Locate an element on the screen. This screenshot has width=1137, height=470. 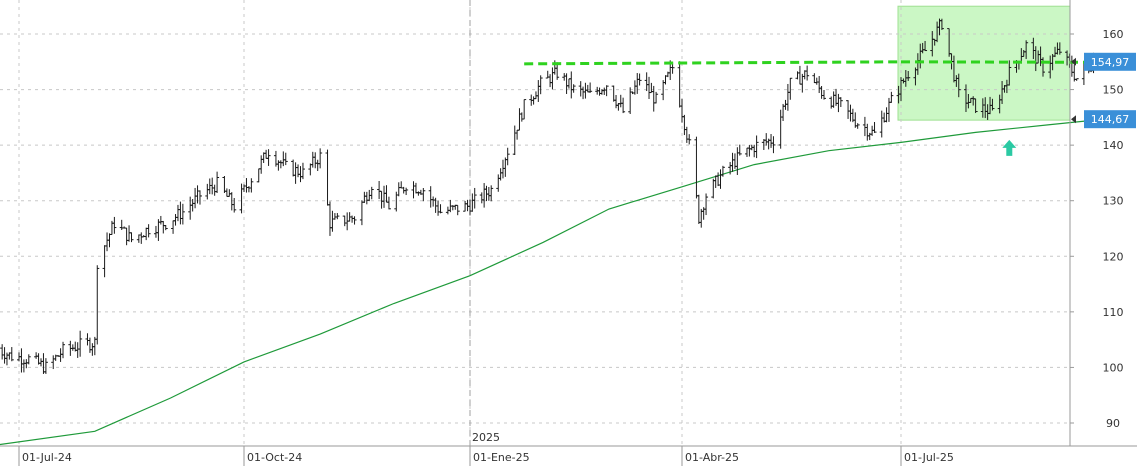
last-price-label-pointer is located at coordinates (1073, 61).